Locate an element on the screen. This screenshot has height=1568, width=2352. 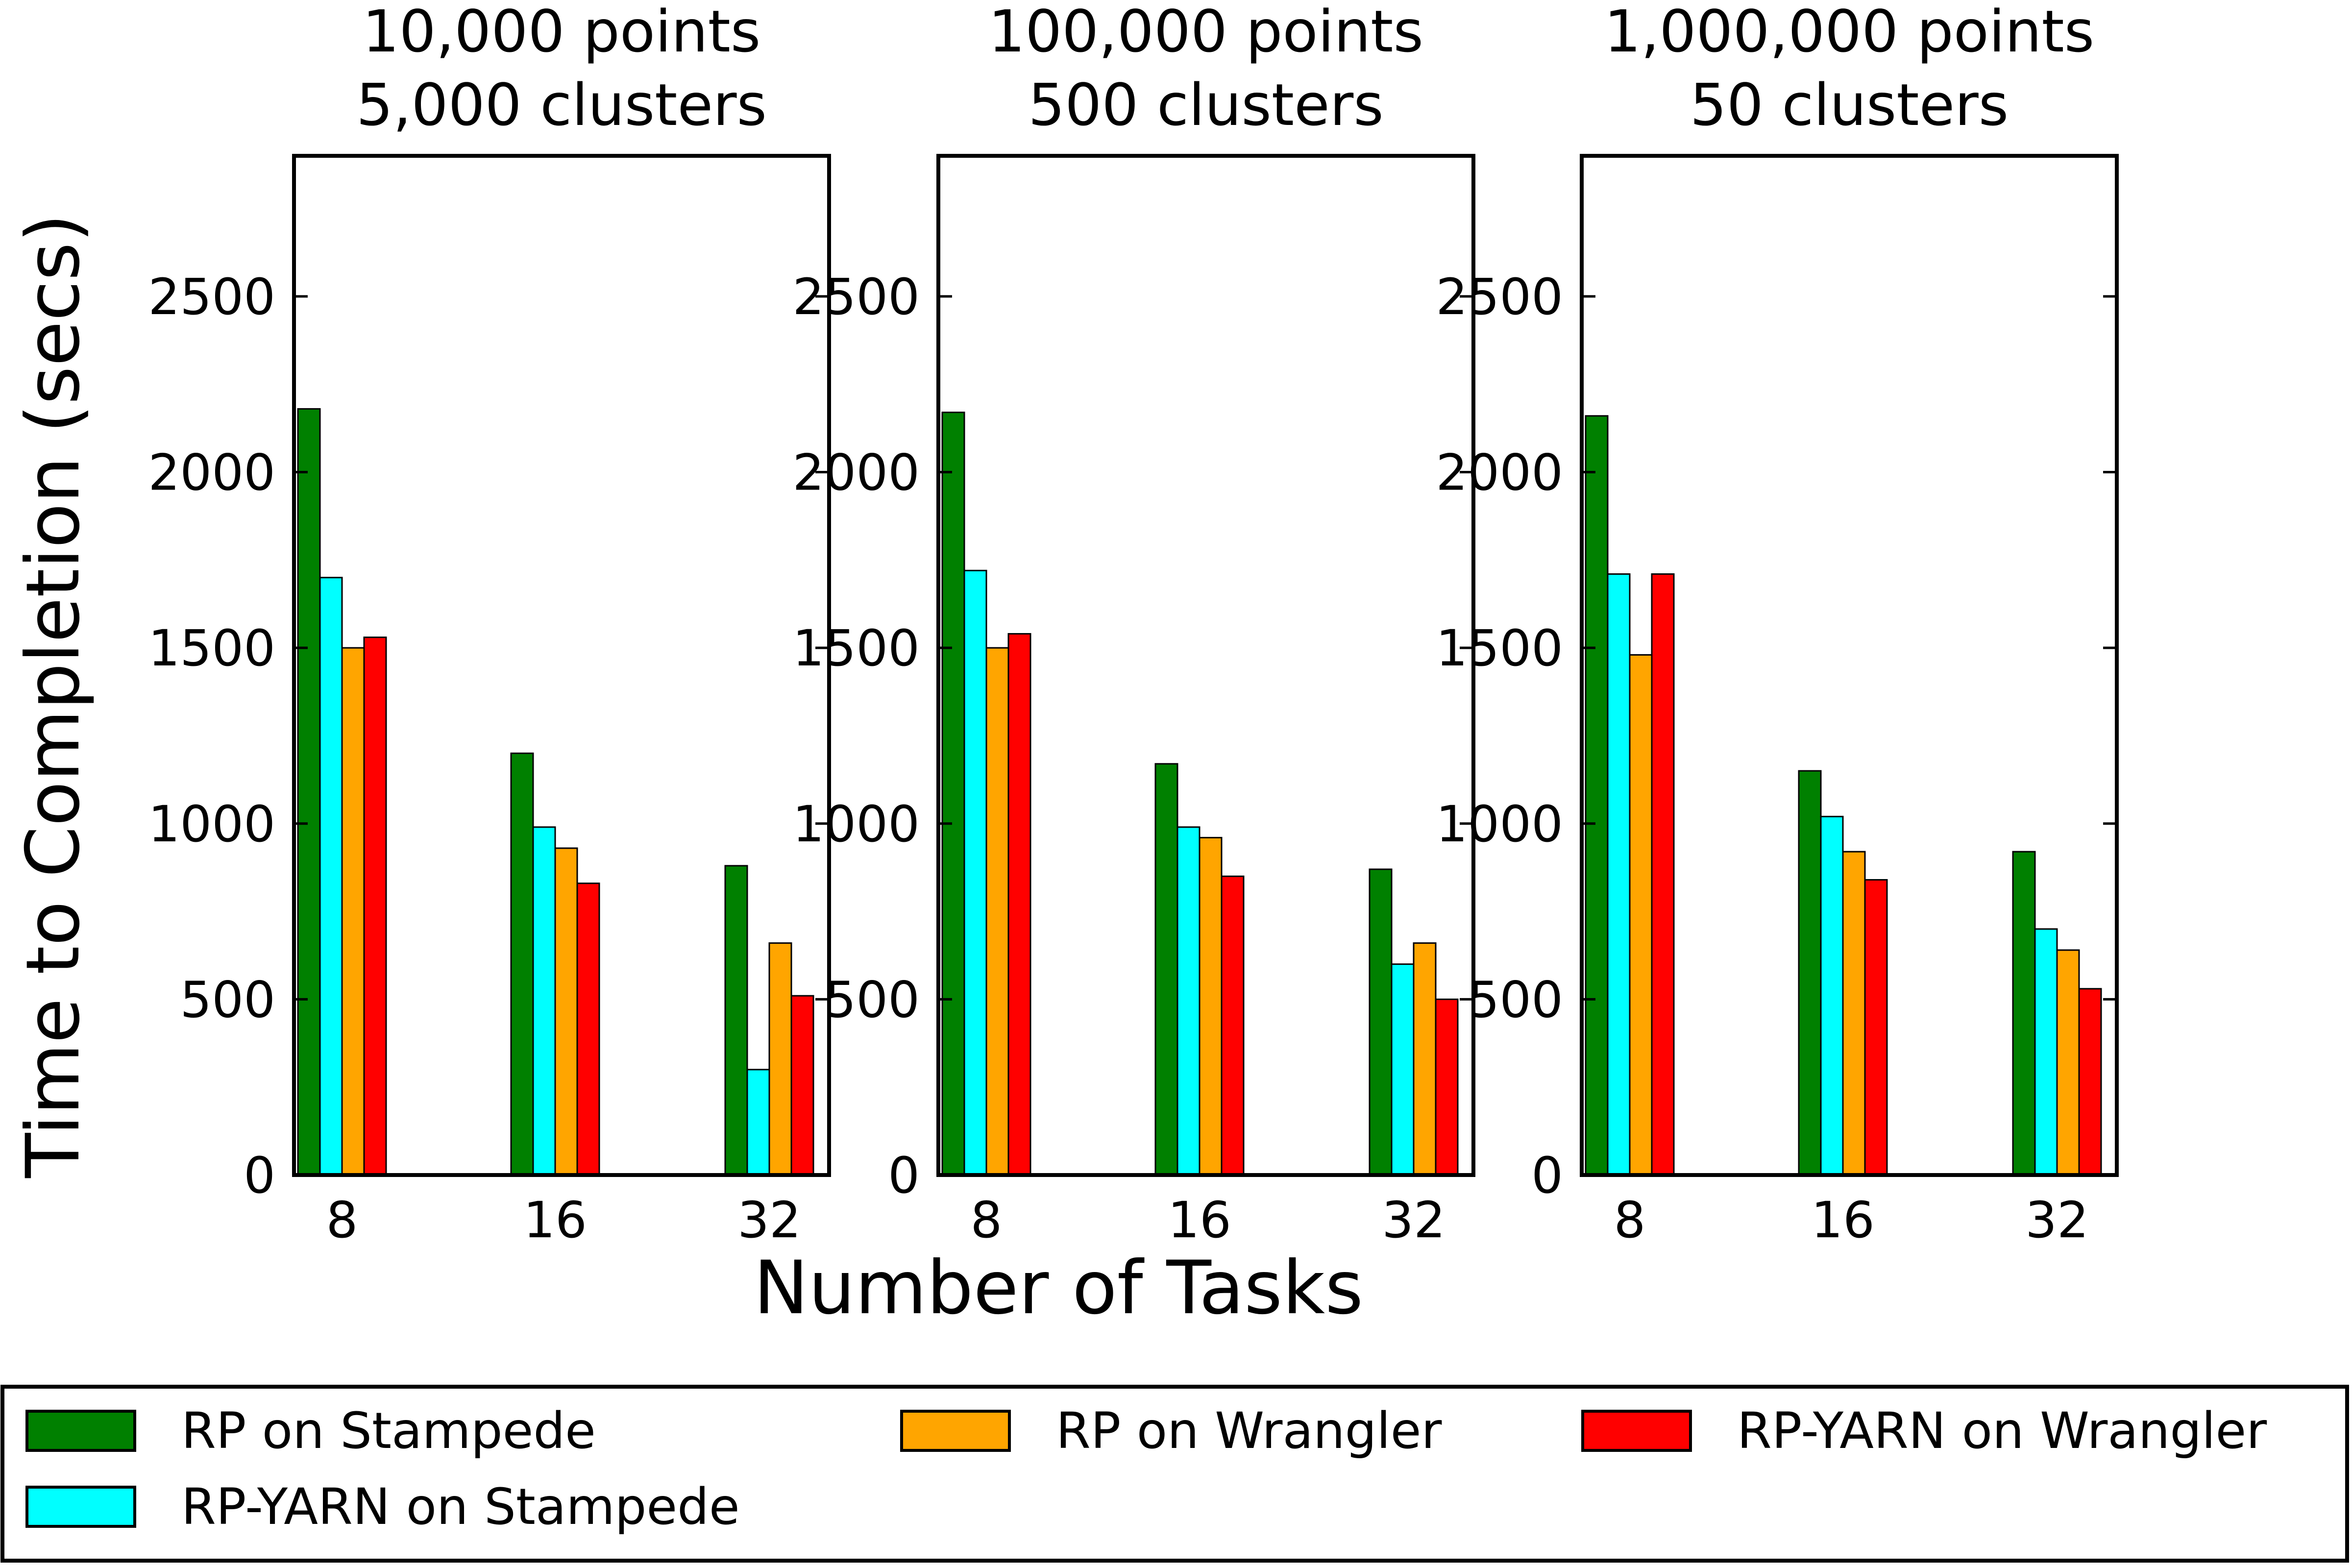
panel-title-line-1: 10,000 points is located at coordinates (562, 32).